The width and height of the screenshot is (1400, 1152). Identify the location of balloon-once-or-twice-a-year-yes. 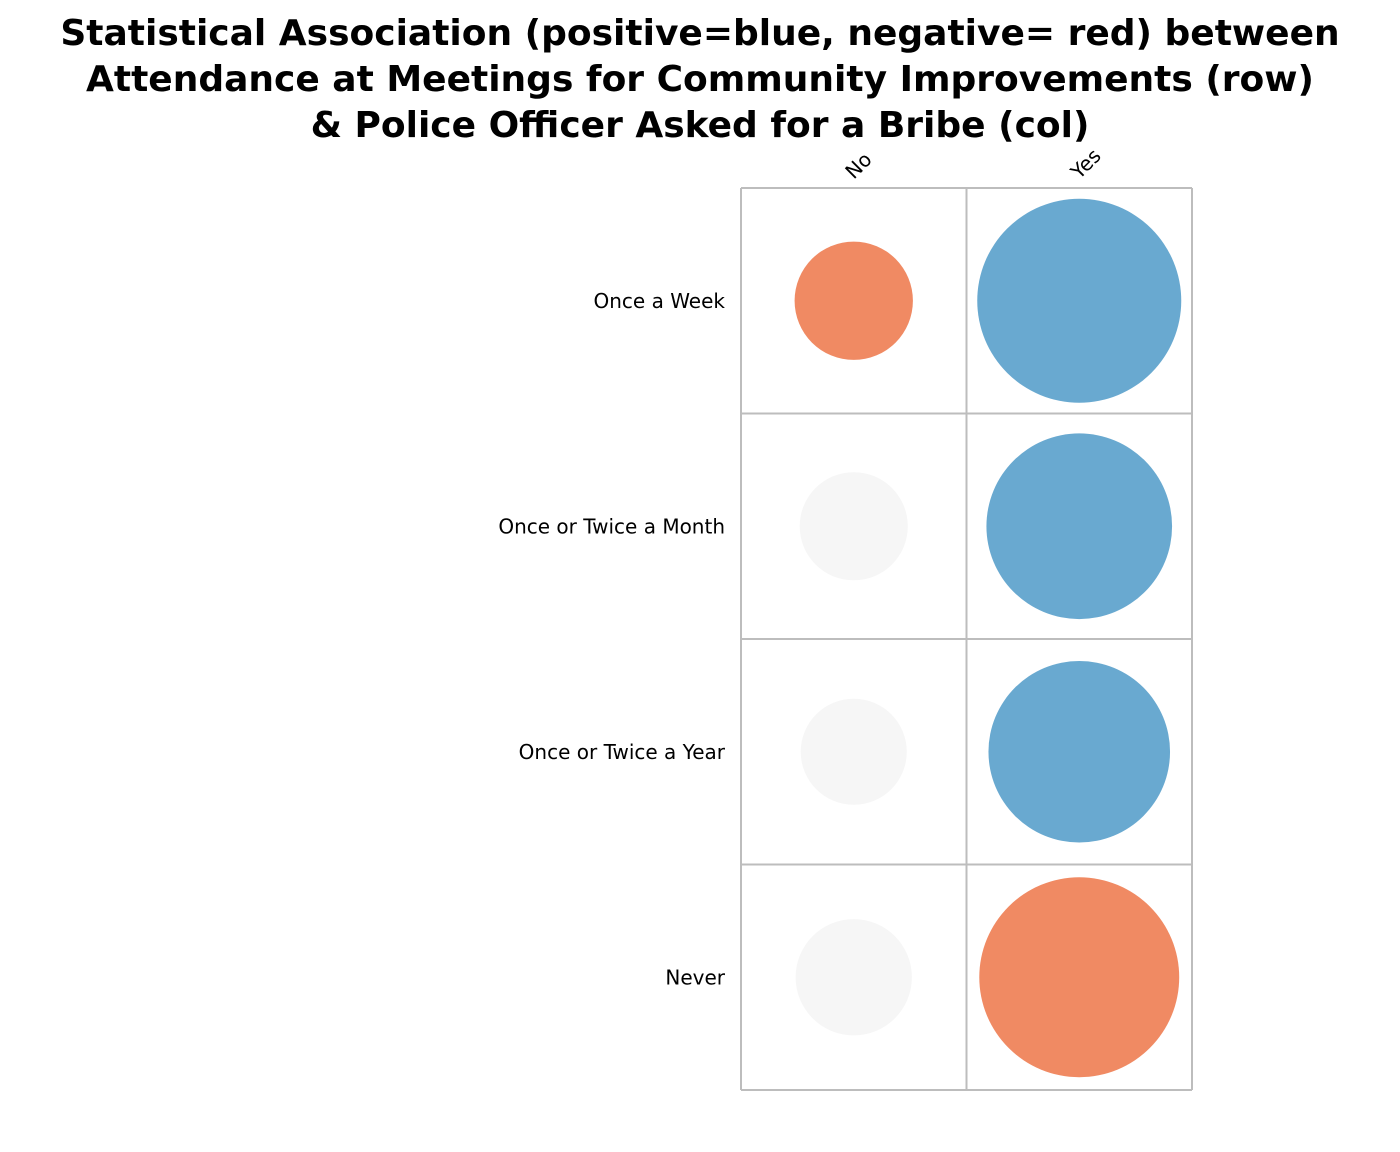
(1079, 751).